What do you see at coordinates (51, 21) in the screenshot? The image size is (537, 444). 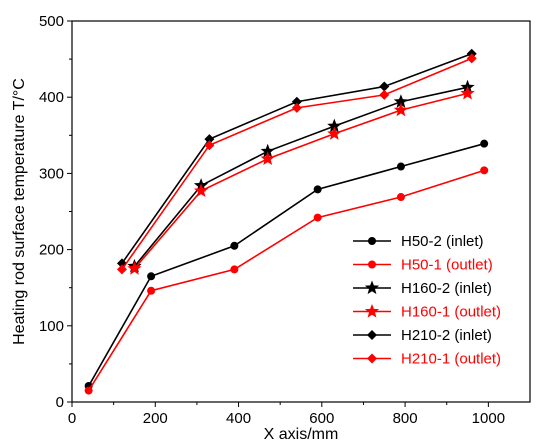 I see `y-tick-label: 500` at bounding box center [51, 21].